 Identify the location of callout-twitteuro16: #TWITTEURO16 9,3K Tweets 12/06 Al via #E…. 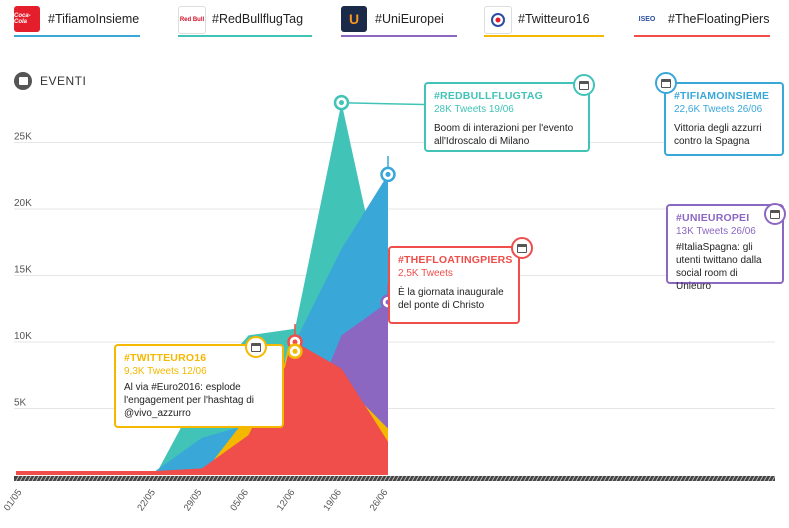
(199, 386).